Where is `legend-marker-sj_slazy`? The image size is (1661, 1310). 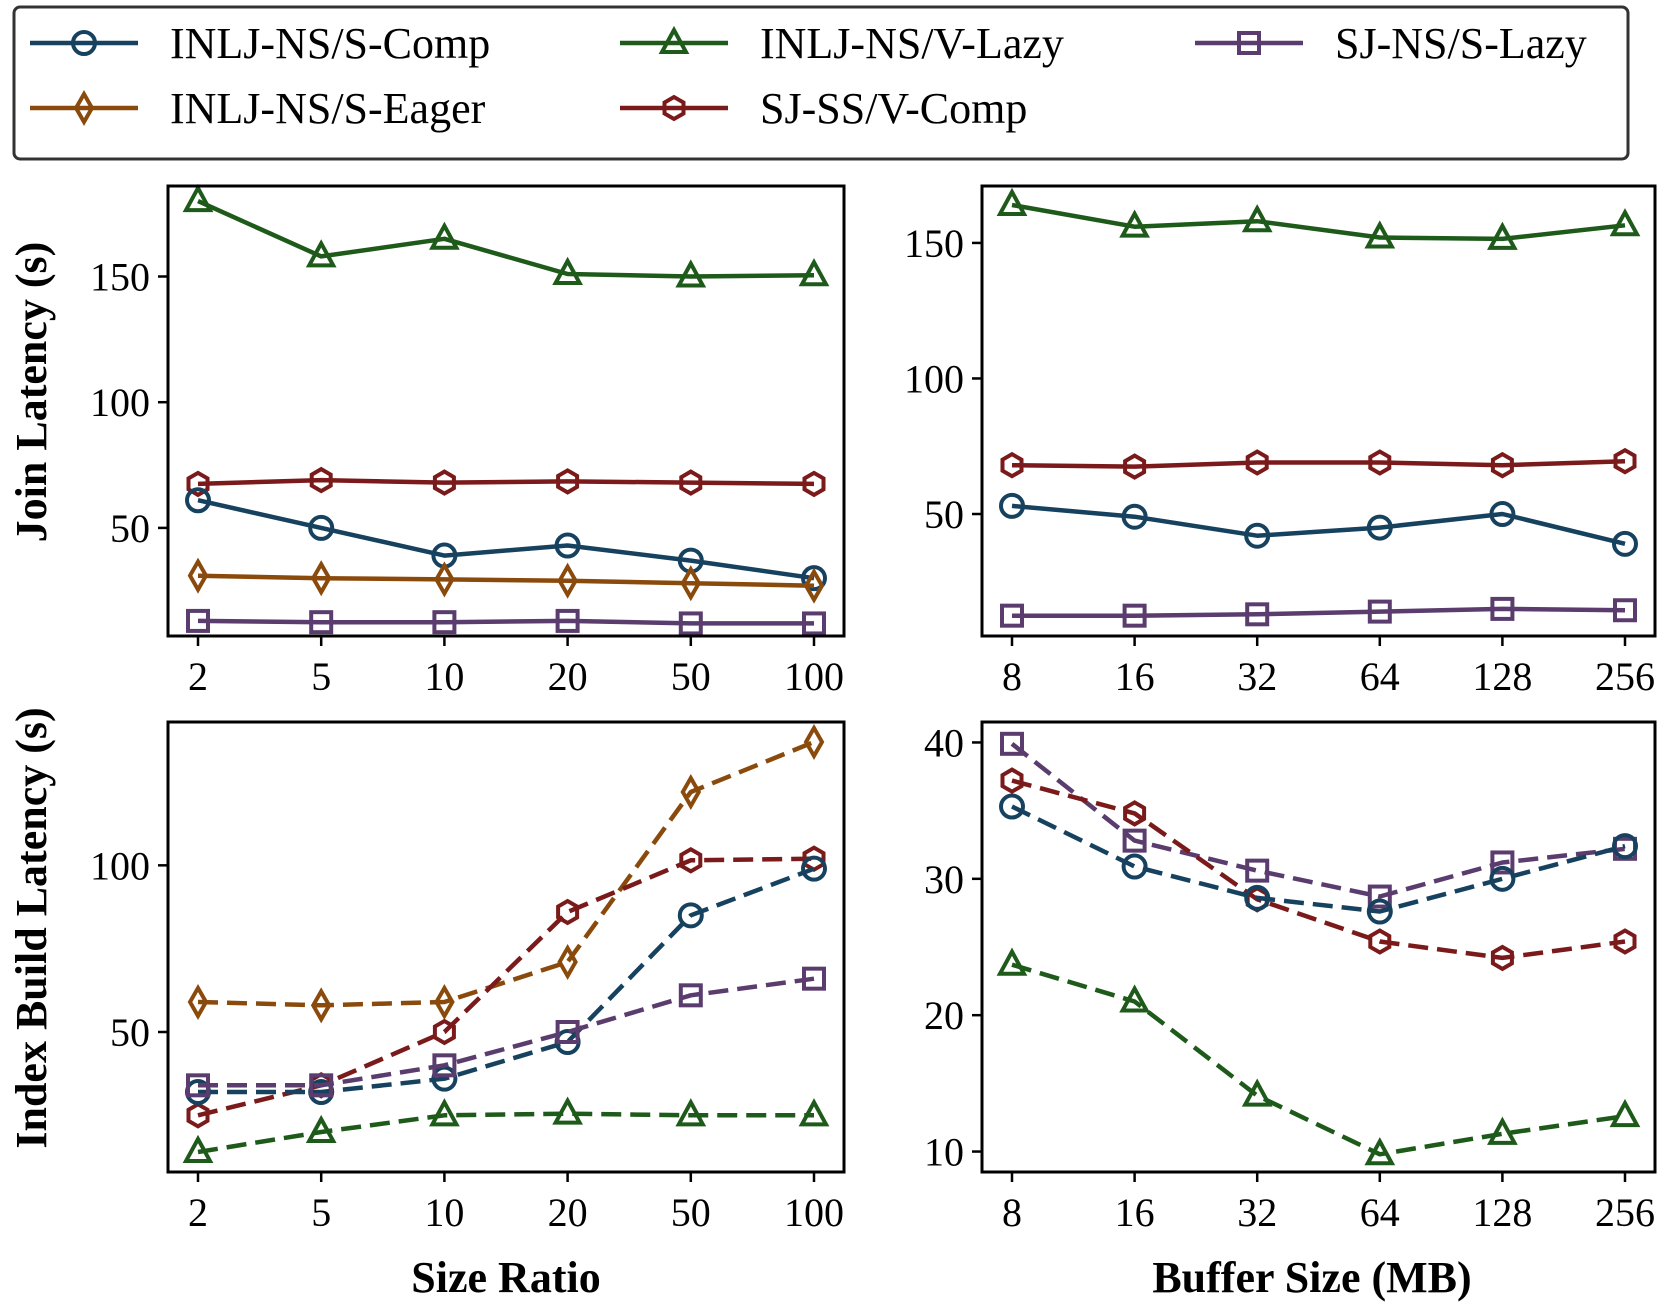
legend-marker-sj_slazy is located at coordinates (1249, 43).